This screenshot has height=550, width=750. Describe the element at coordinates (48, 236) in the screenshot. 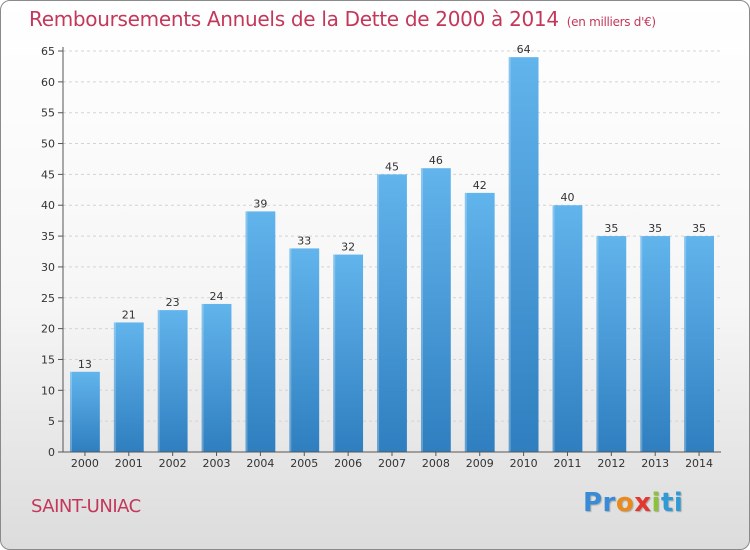

I see `y-tick-label: 35` at that location.